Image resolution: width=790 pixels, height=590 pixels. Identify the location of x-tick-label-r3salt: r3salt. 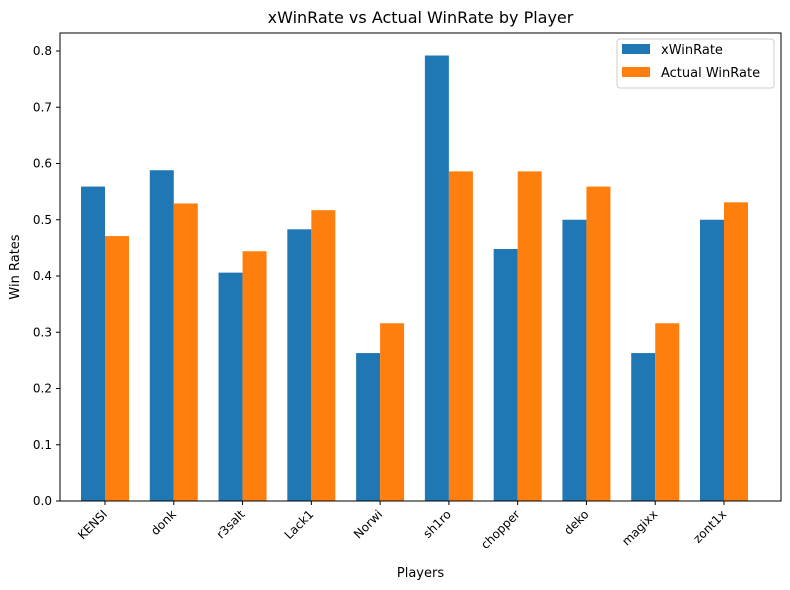
(231, 524).